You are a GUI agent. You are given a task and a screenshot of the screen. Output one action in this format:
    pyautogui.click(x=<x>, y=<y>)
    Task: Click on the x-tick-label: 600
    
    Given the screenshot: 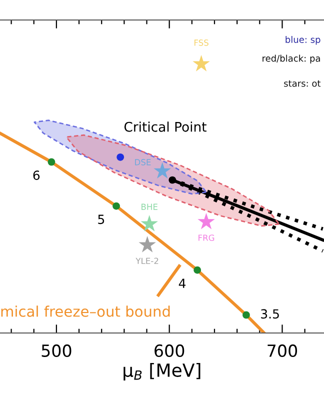 What is the action you would take?
    pyautogui.click(x=169, y=351)
    